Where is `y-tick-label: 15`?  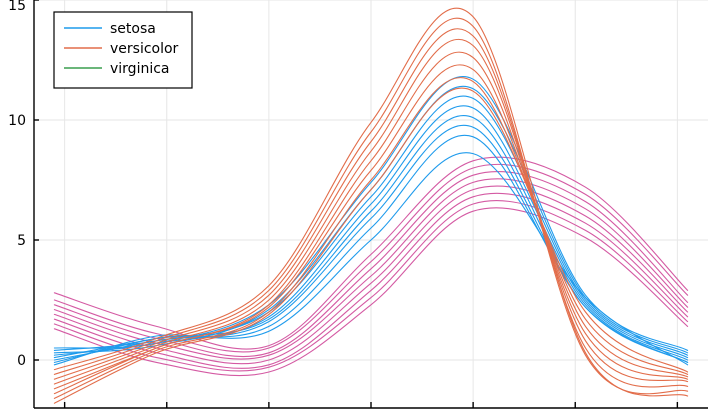
y-tick-label: 15 is located at coordinates (17, 7).